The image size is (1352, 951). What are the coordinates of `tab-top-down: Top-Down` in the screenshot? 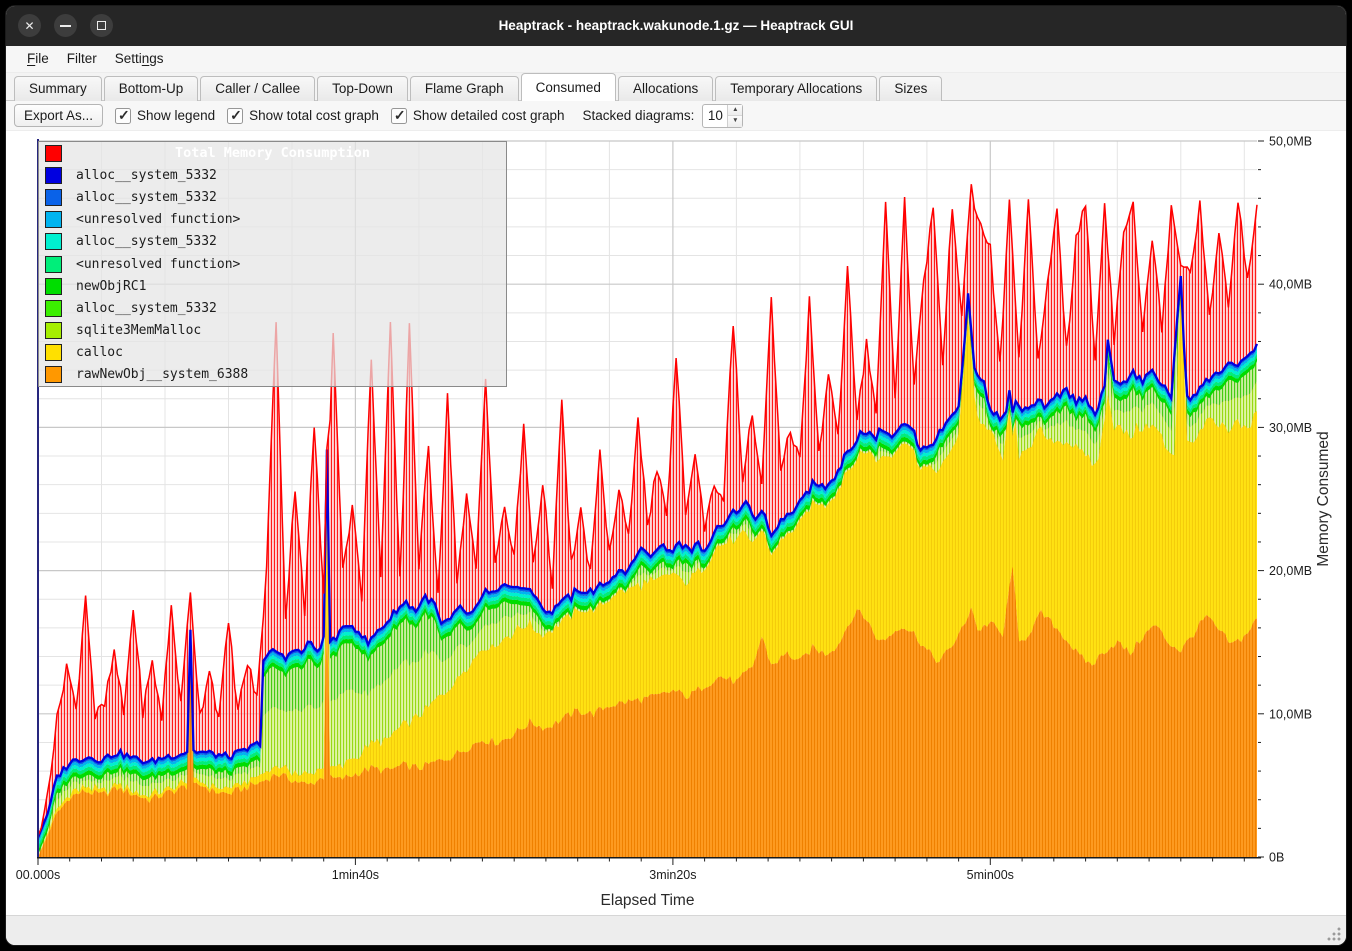 It's located at (362, 88).